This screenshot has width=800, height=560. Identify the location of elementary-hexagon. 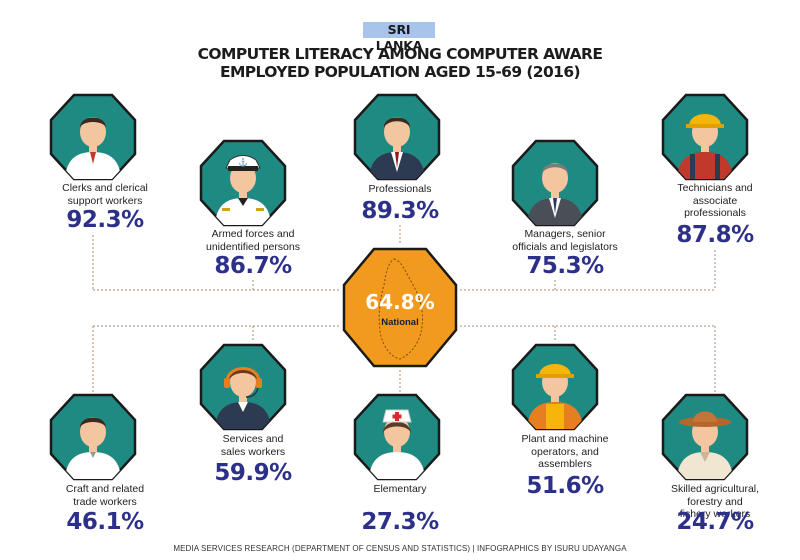
(397, 437).